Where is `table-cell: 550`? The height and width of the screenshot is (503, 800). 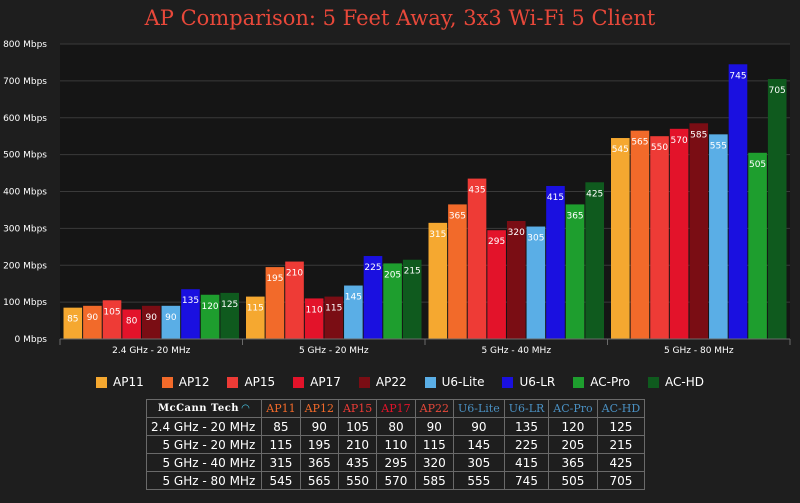
table-cell: 550 is located at coordinates (357, 480).